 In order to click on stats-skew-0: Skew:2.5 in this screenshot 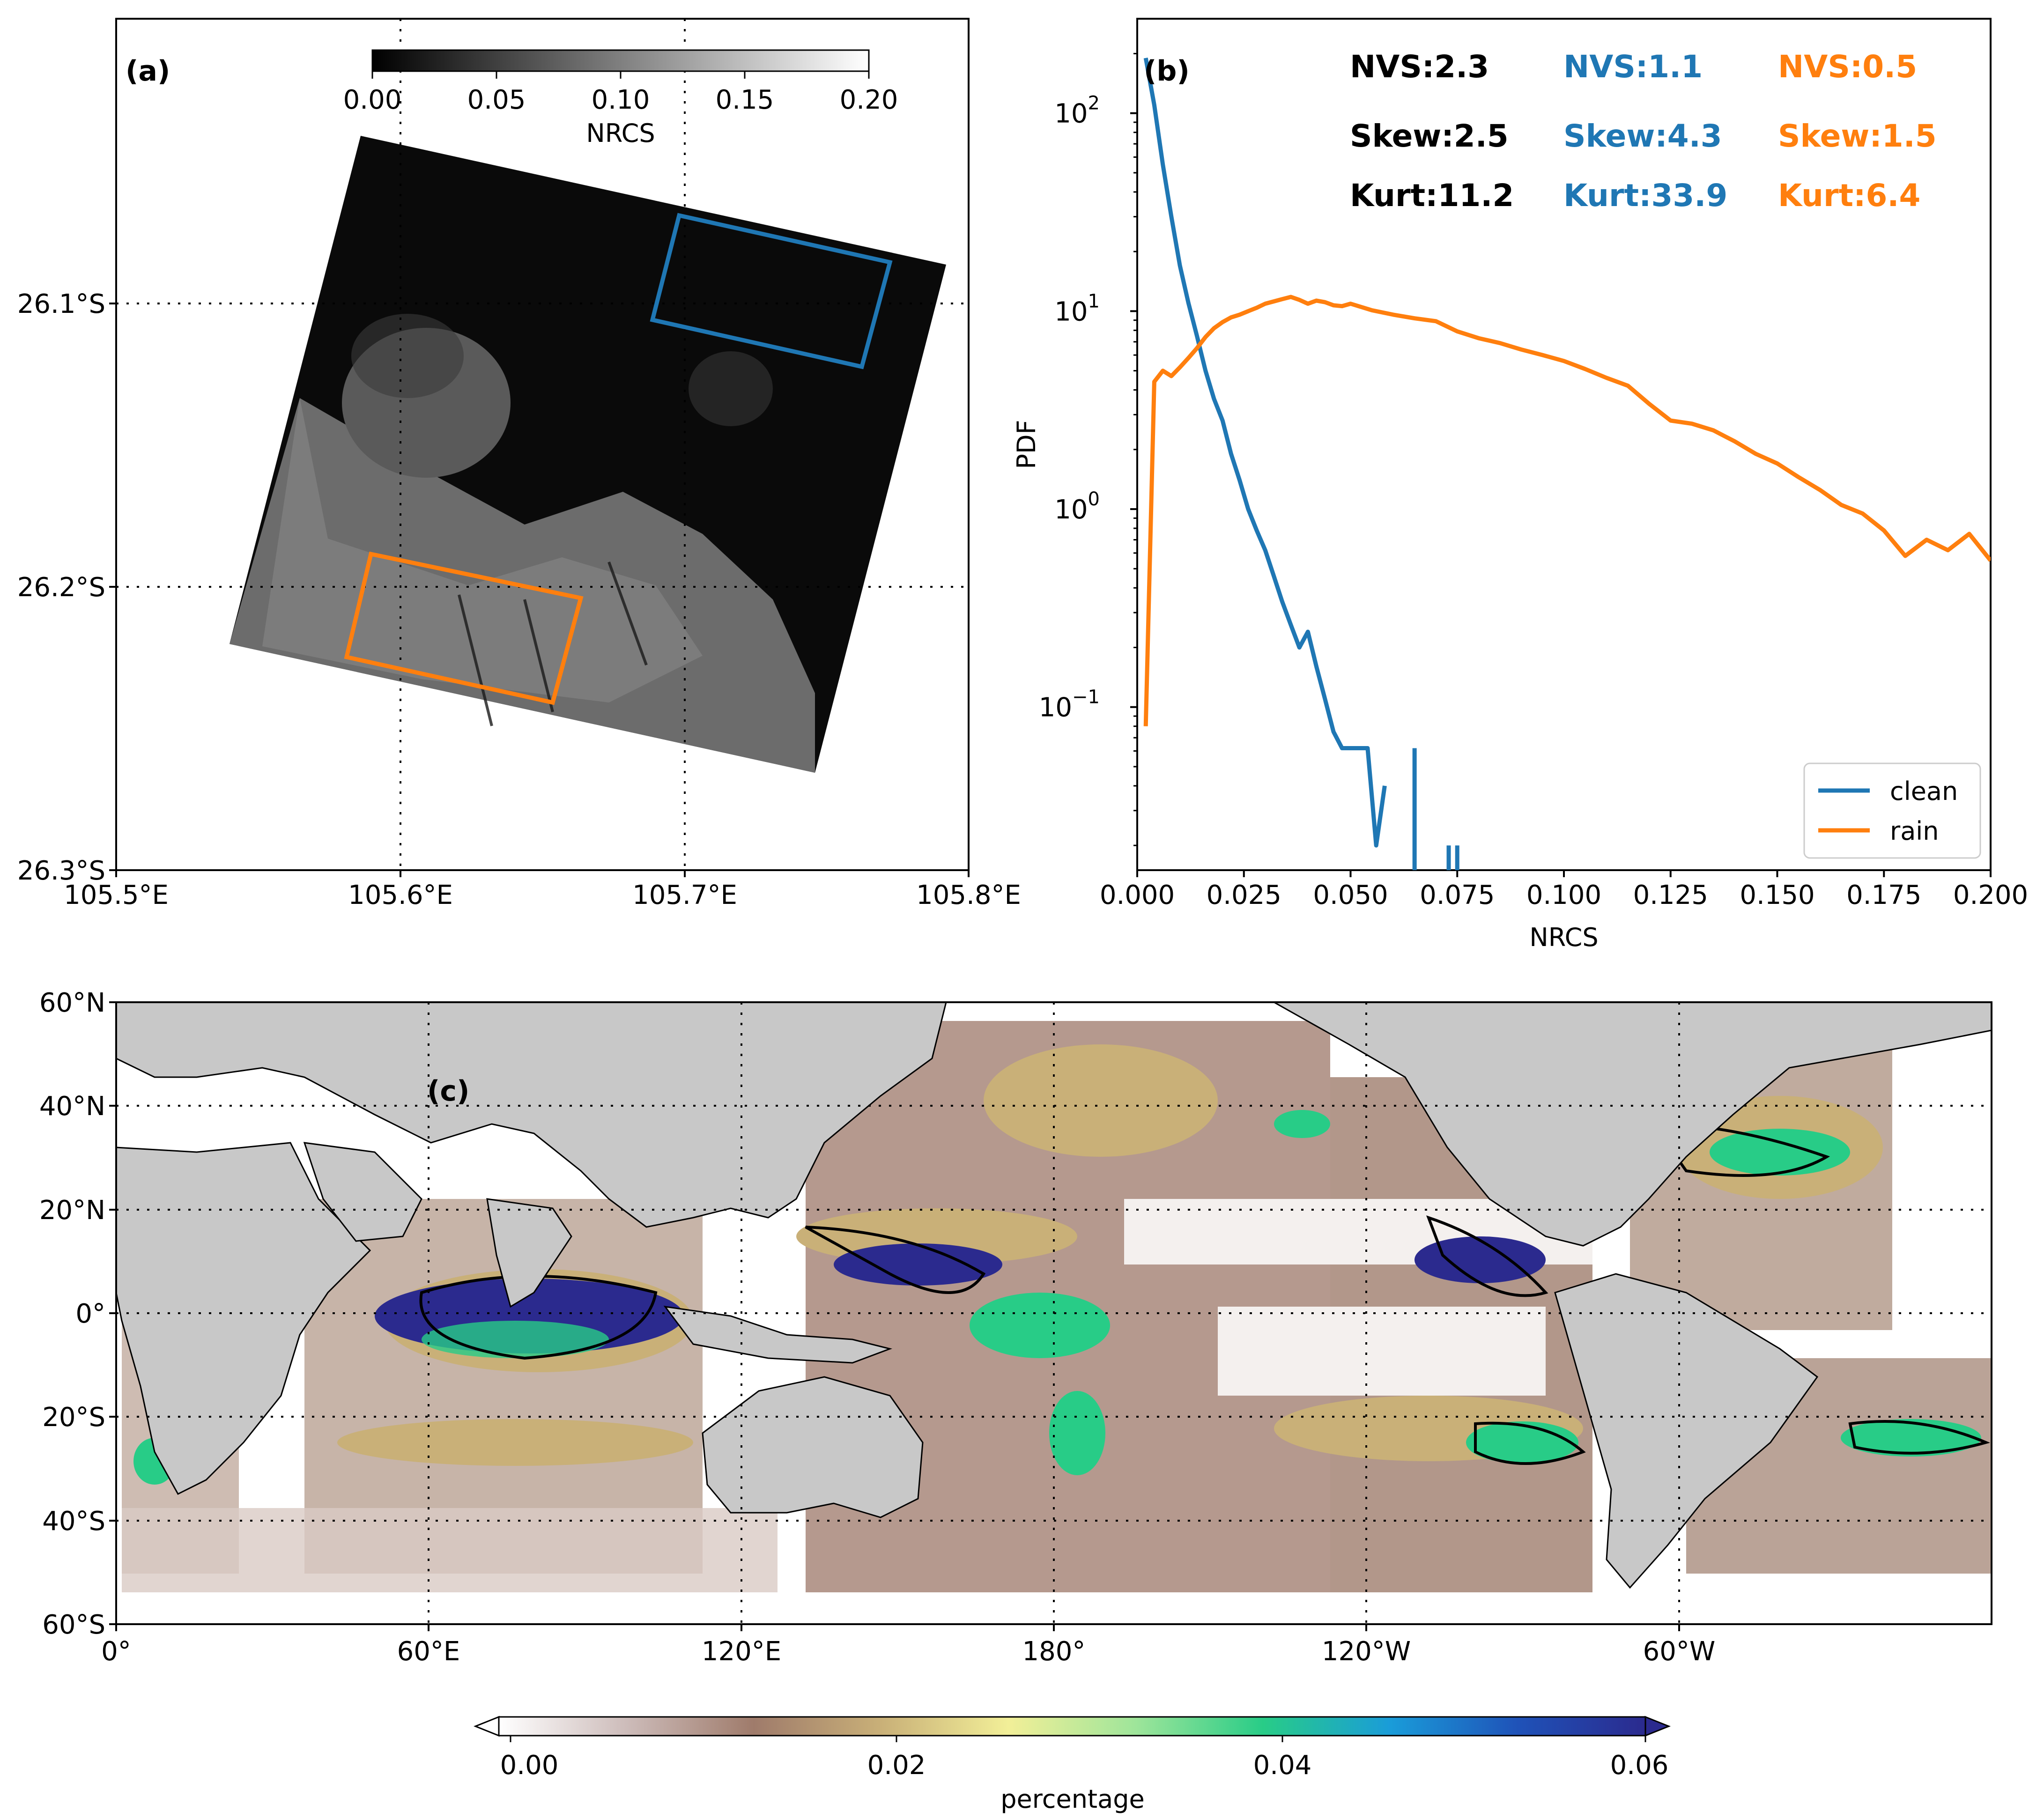, I will do `click(1429, 136)`.